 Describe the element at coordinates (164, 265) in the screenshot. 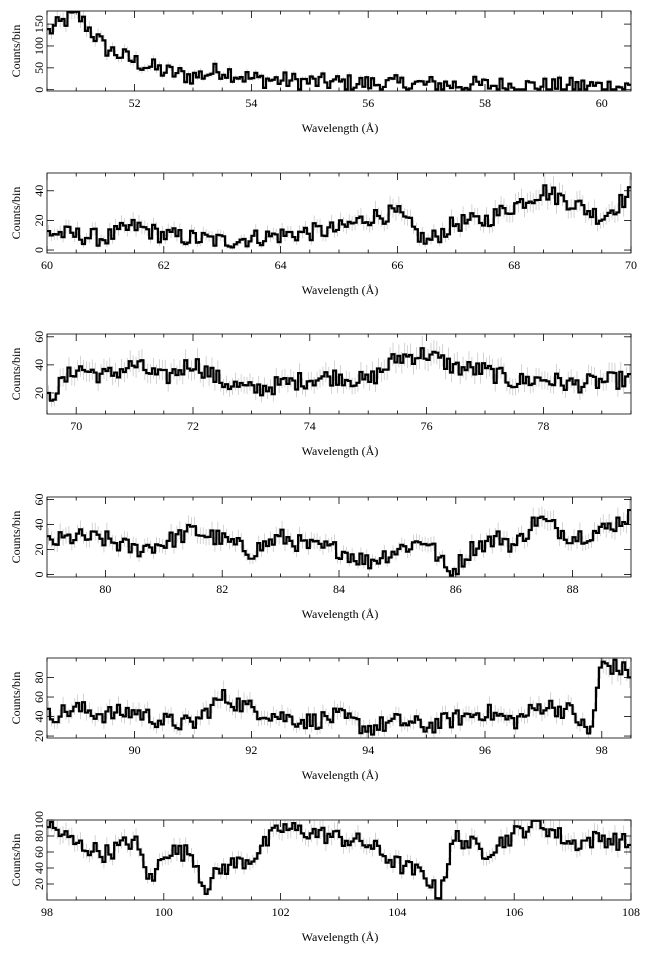

I see `x-tick-label: 62` at that location.